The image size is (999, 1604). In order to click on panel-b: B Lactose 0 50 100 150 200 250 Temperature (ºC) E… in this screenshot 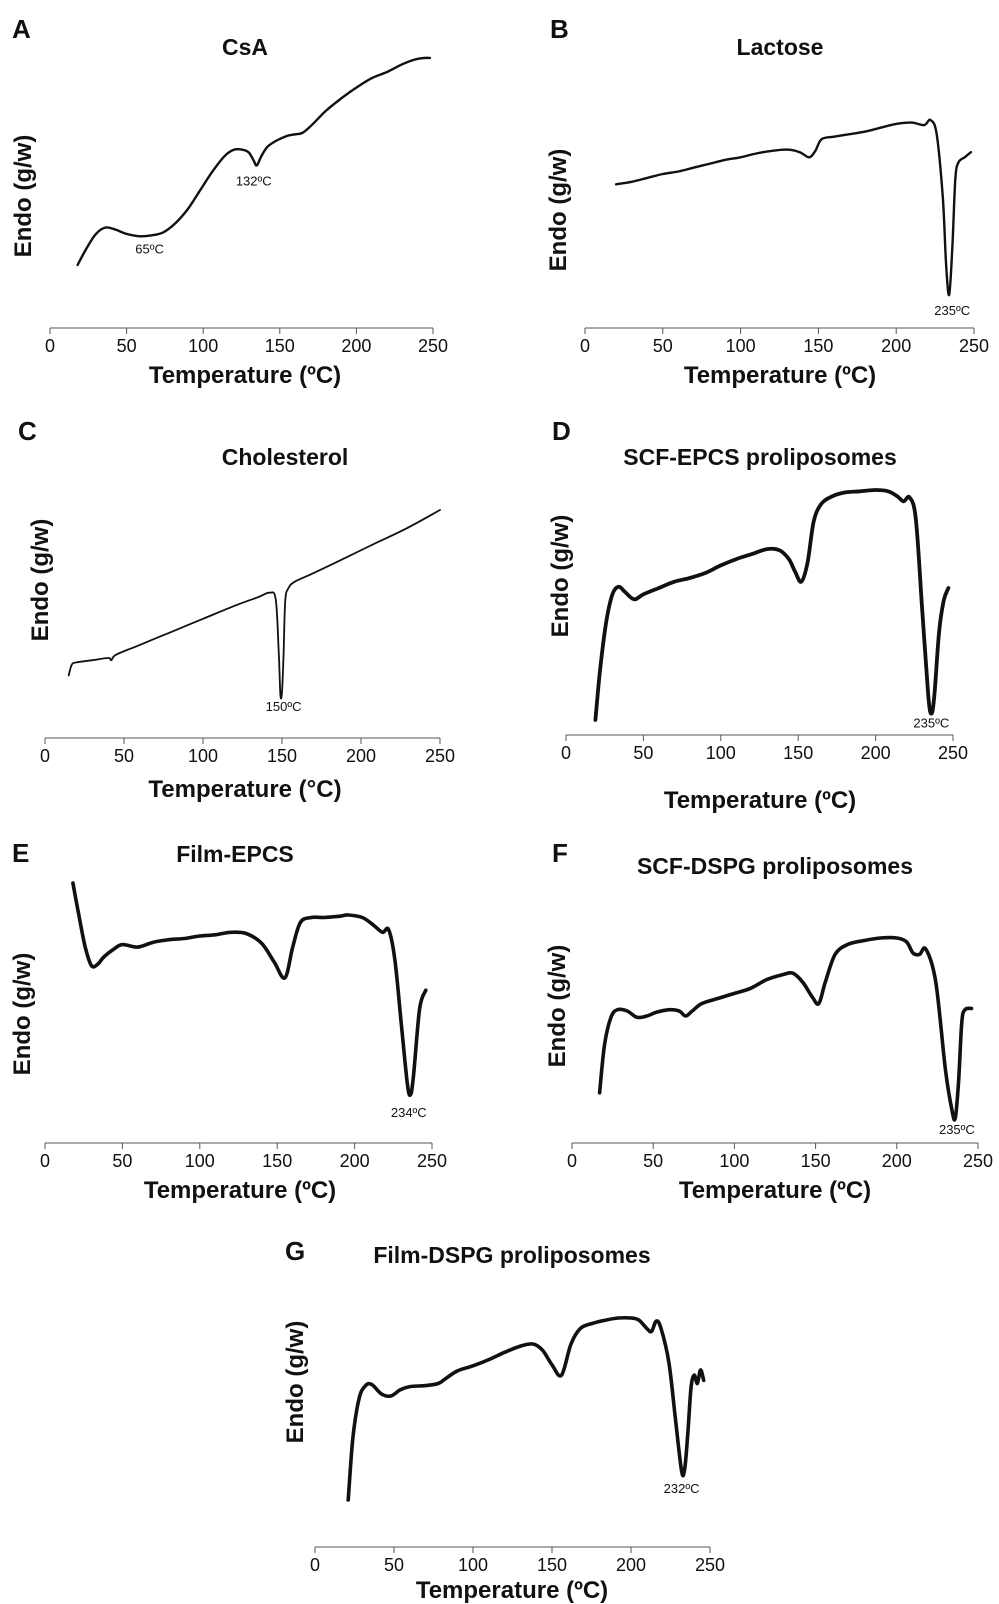, I will do `click(767, 201)`.